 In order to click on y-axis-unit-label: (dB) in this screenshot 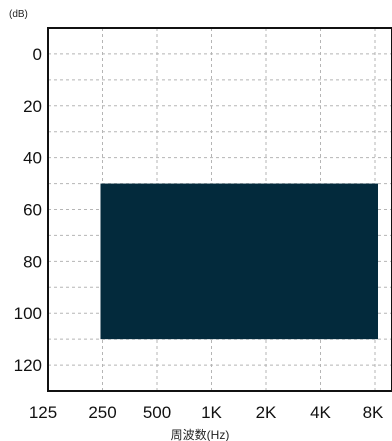, I will do `click(18, 14)`.